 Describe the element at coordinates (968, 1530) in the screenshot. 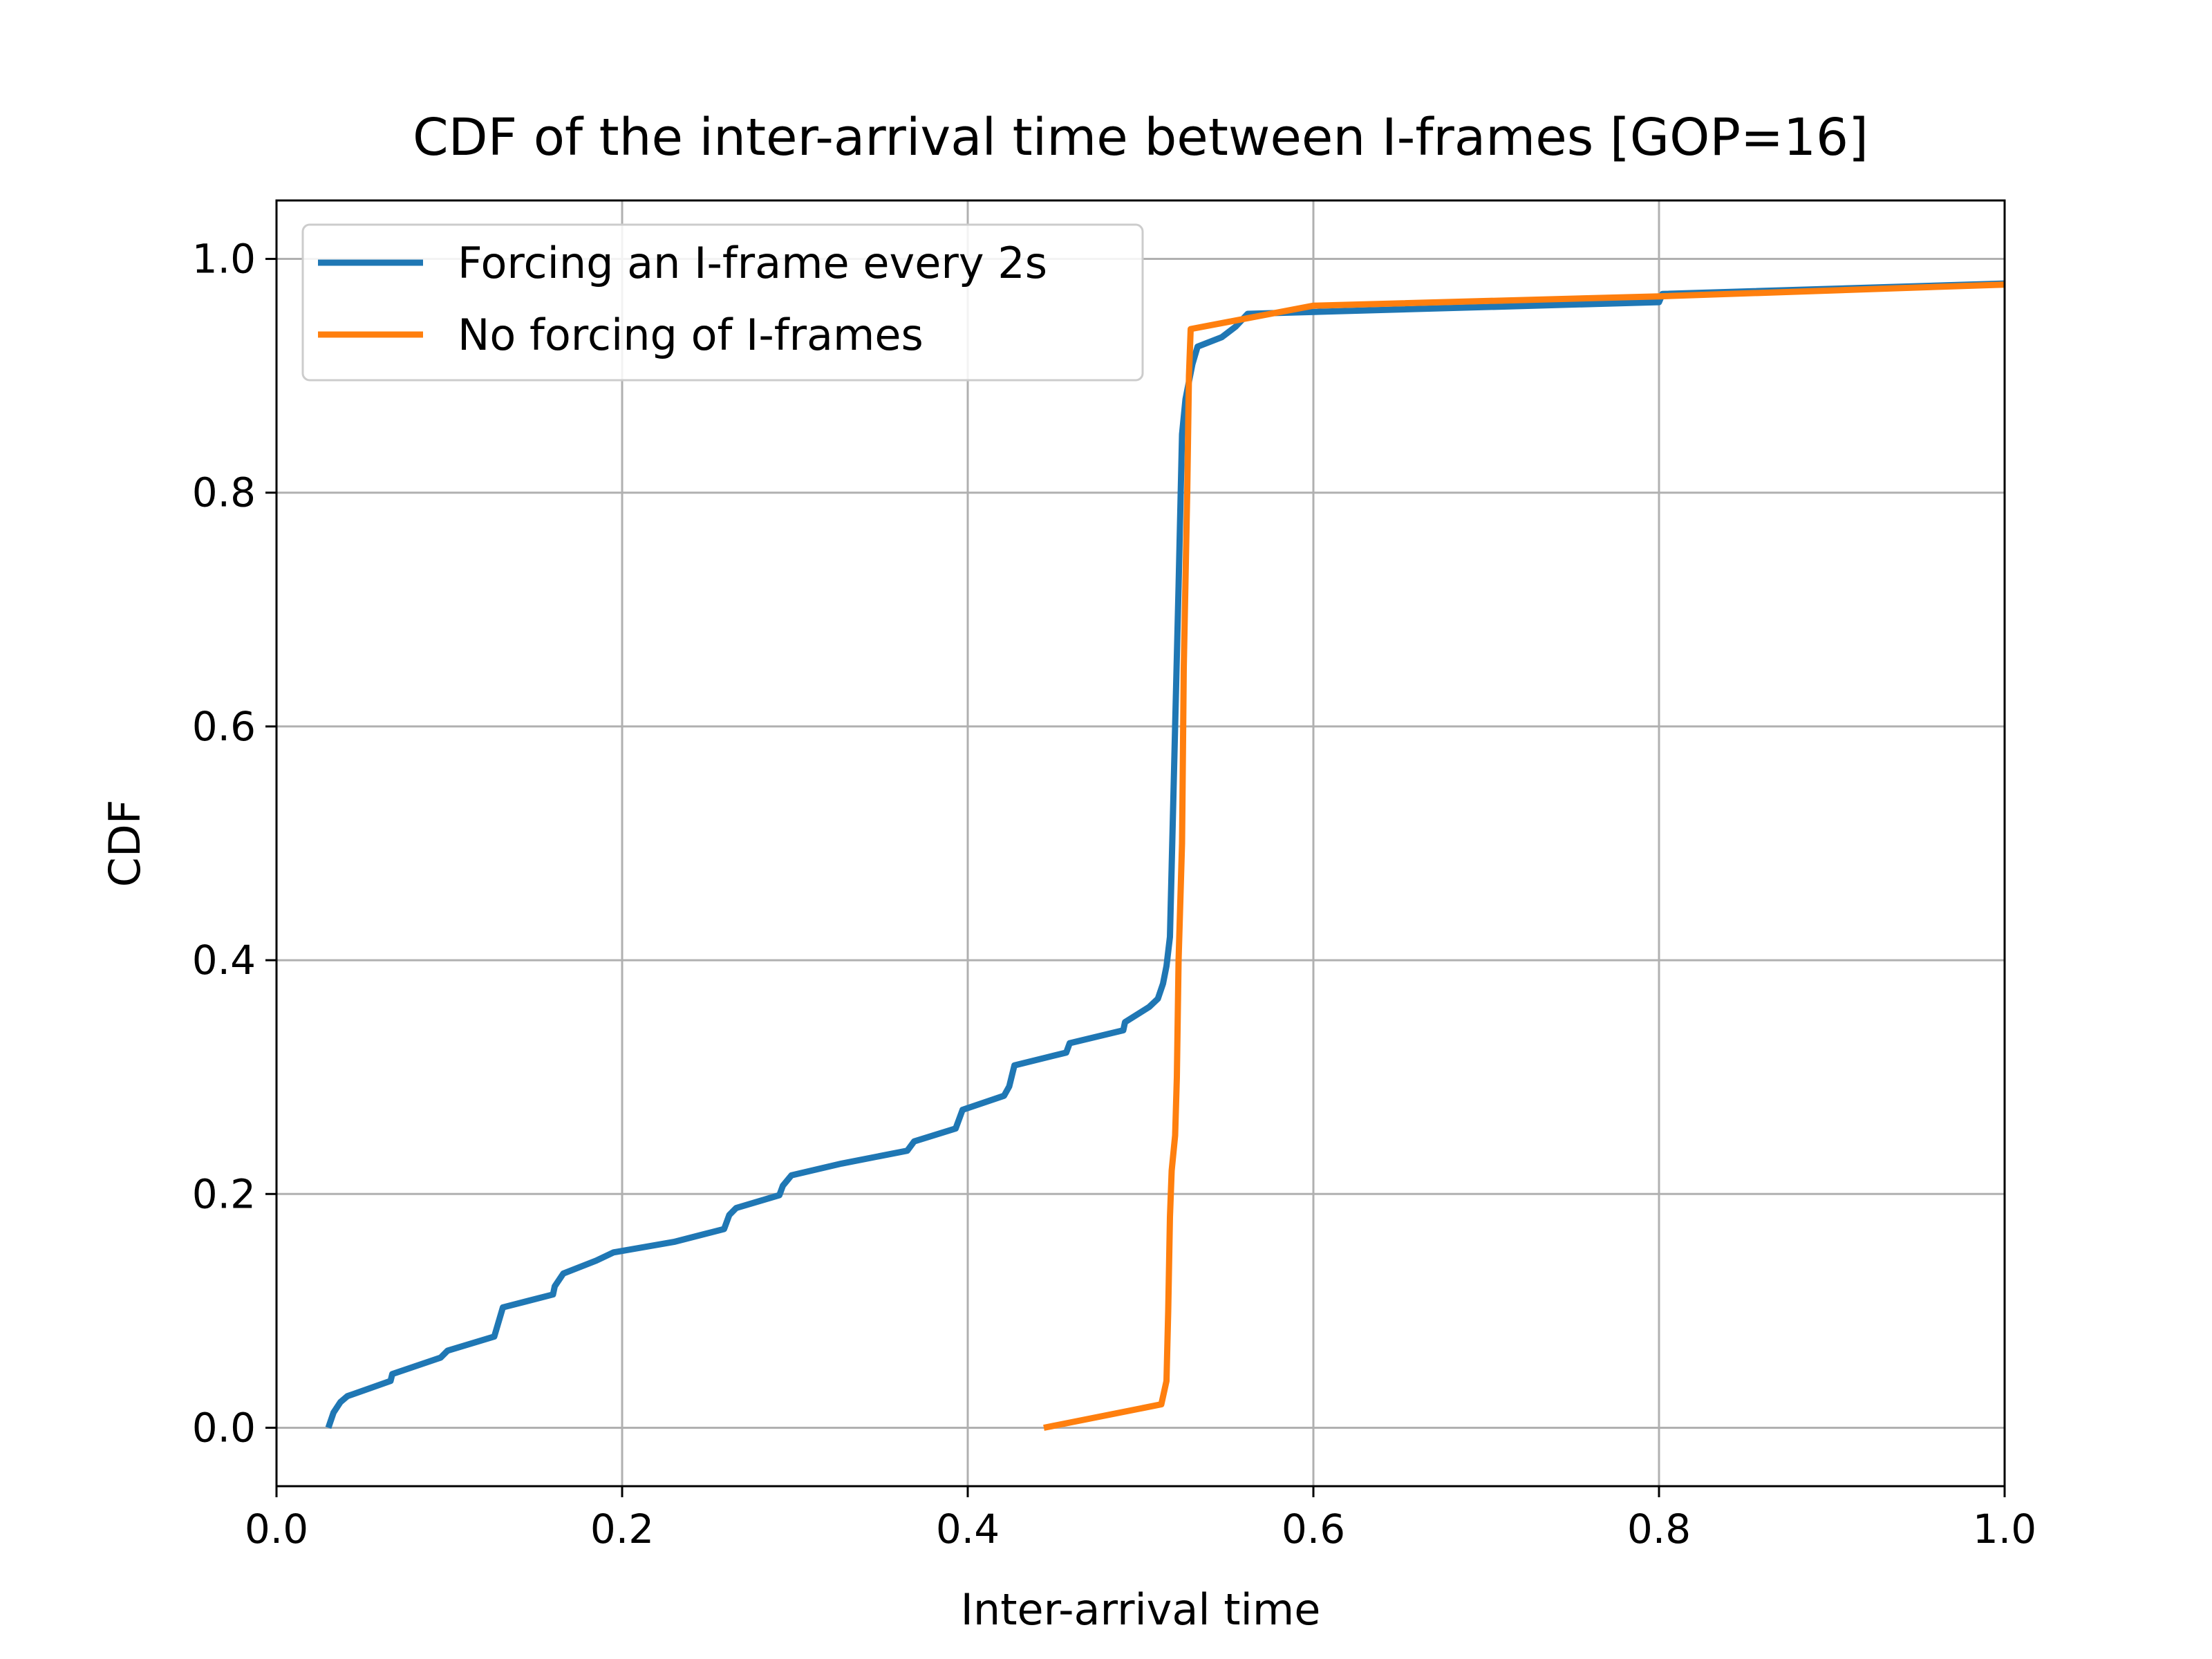

I see `x-tick-label-2: 0.4` at that location.